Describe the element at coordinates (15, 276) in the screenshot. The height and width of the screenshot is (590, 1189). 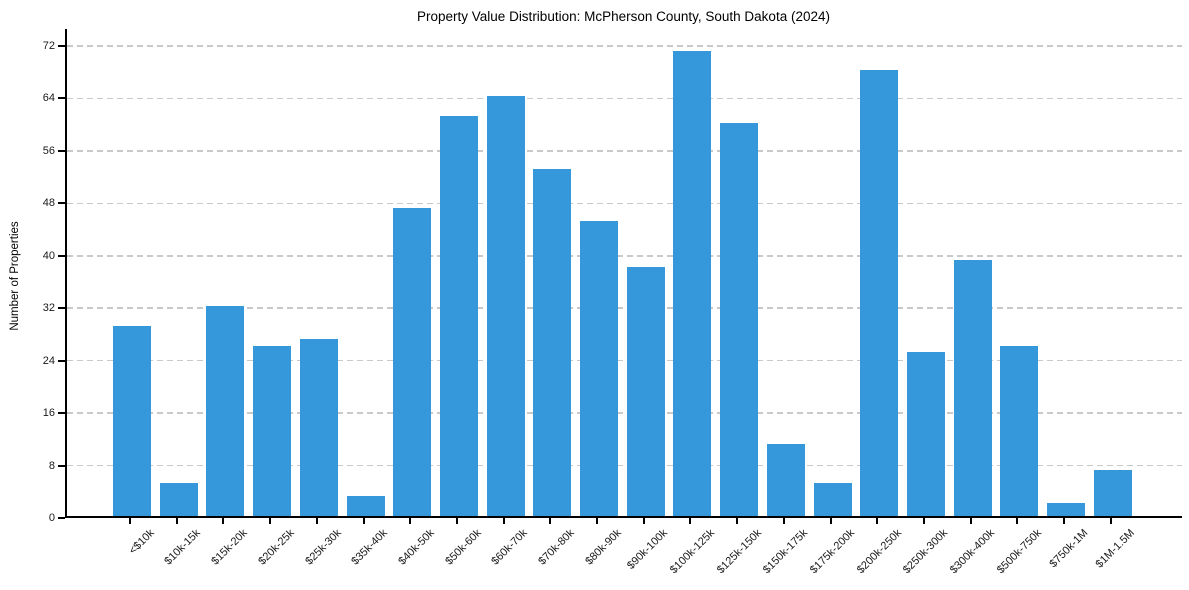
I see `y-axis-title: Number of Properties` at that location.